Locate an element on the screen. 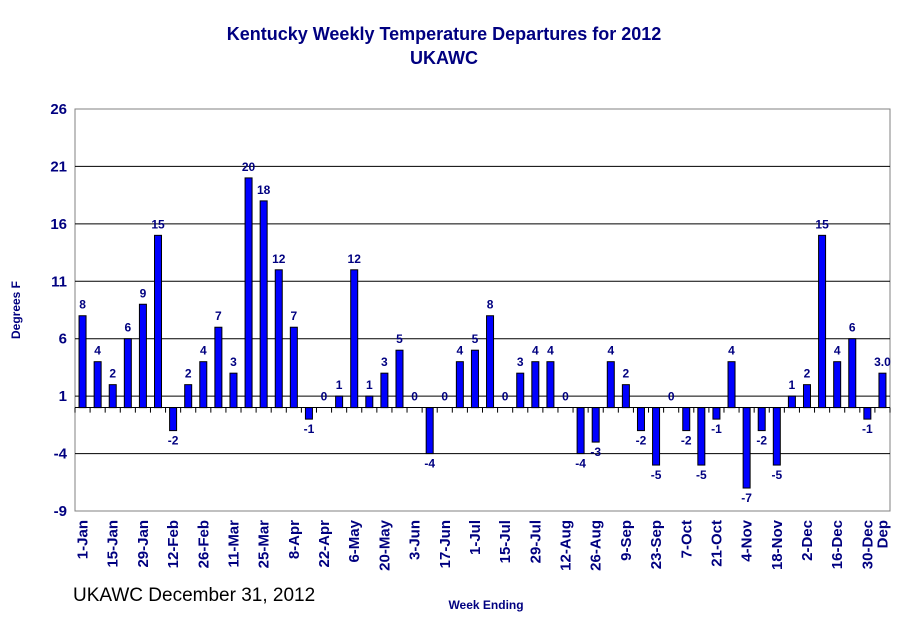 This screenshot has height=621, width=907. x-tick-label: 12-Aug is located at coordinates (566, 545).